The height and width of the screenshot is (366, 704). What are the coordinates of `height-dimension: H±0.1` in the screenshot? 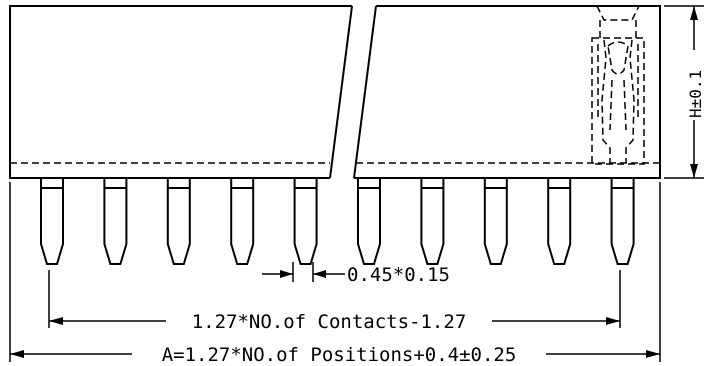 It's located at (684, 92).